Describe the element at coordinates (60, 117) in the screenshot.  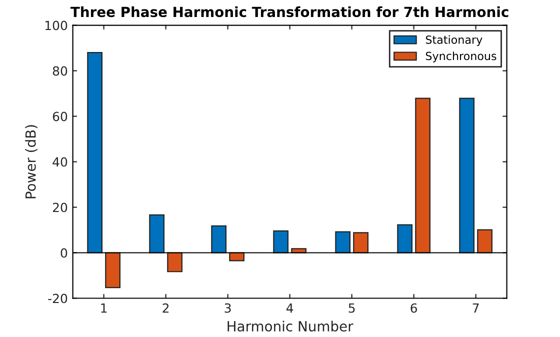
I see `y-tick-label: 60` at that location.